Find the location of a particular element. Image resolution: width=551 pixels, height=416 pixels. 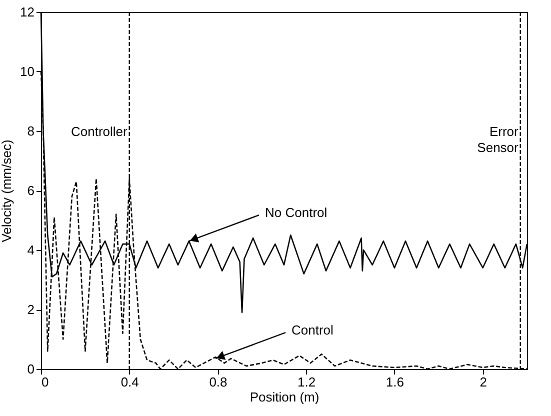

x-tick-label: 2 is located at coordinates (483, 382).